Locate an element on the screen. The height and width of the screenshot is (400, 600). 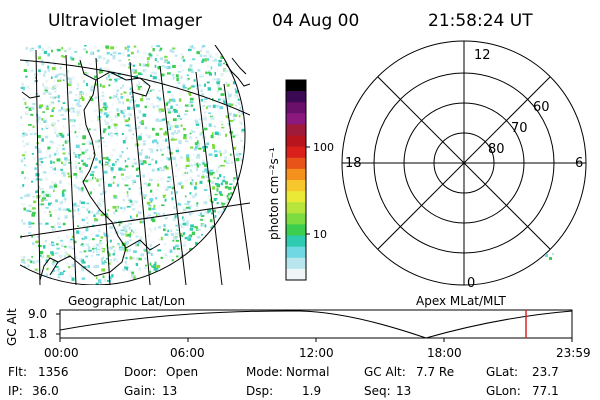
gc-xtick-label: 23:59 is located at coordinates (573, 353).